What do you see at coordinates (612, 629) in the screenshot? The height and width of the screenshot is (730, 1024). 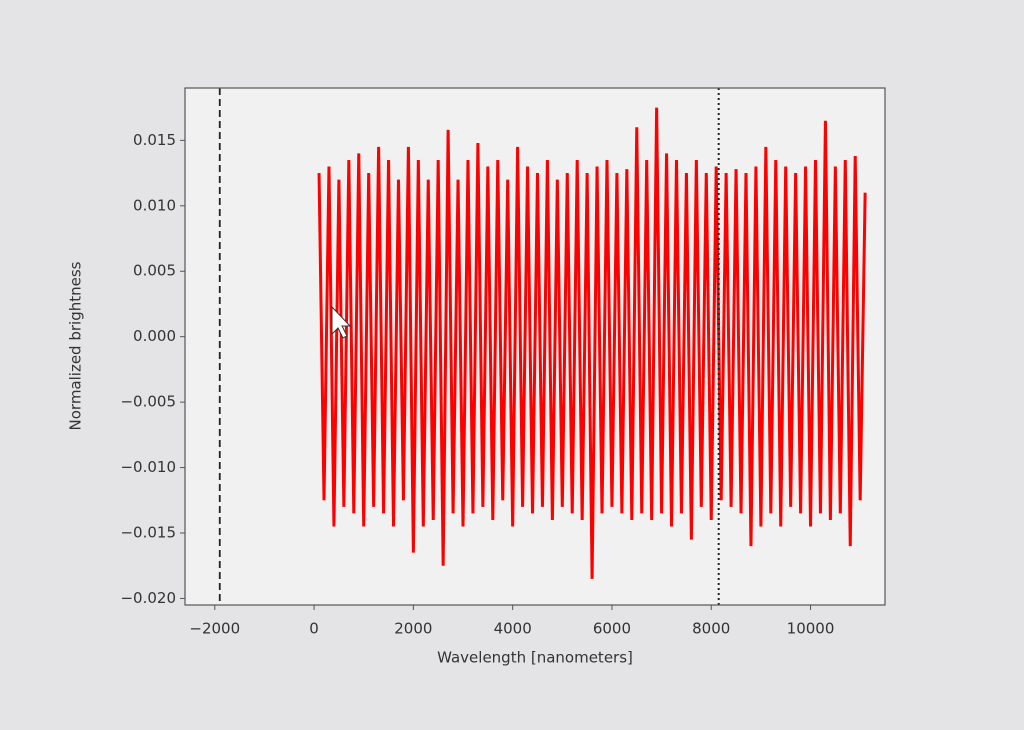 I see `x-tick-label: 6000` at bounding box center [612, 629].